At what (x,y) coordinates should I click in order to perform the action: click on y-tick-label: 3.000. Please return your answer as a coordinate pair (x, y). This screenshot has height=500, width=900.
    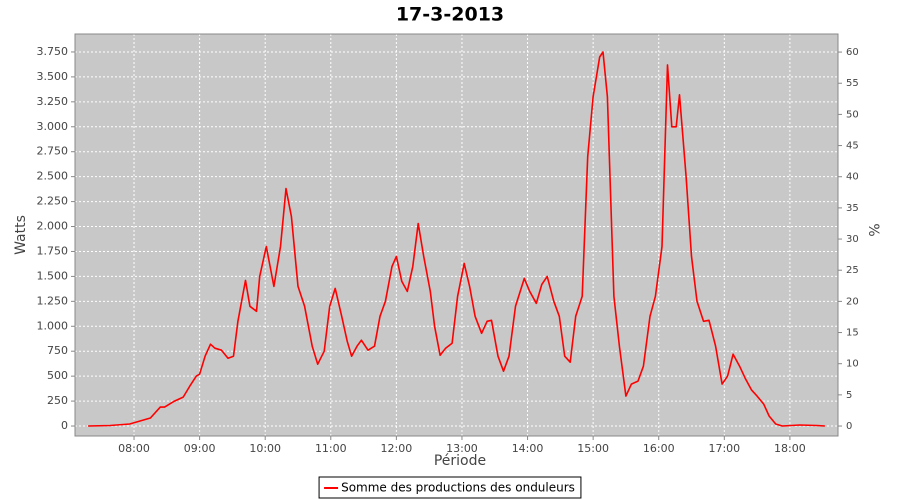
    Looking at the image, I should click on (53, 126).